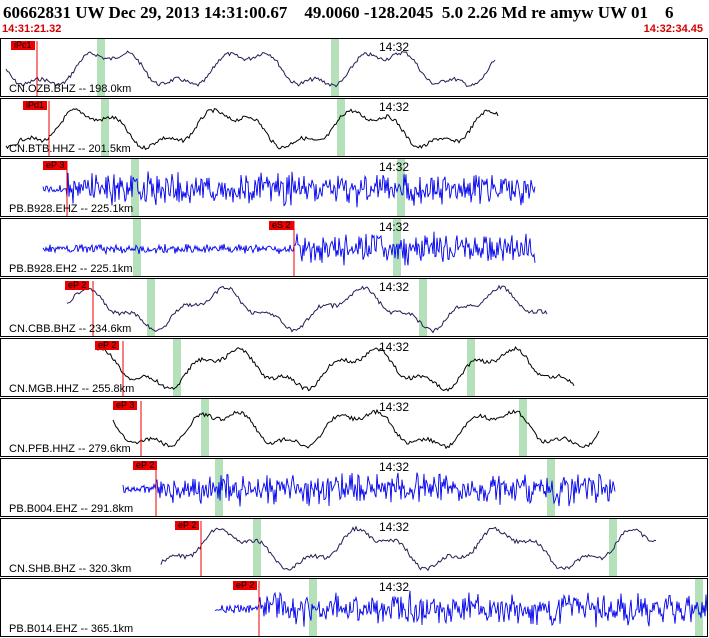  I want to click on station-label: CN.MGB.HHZ -- 255.8km, so click(72, 389).